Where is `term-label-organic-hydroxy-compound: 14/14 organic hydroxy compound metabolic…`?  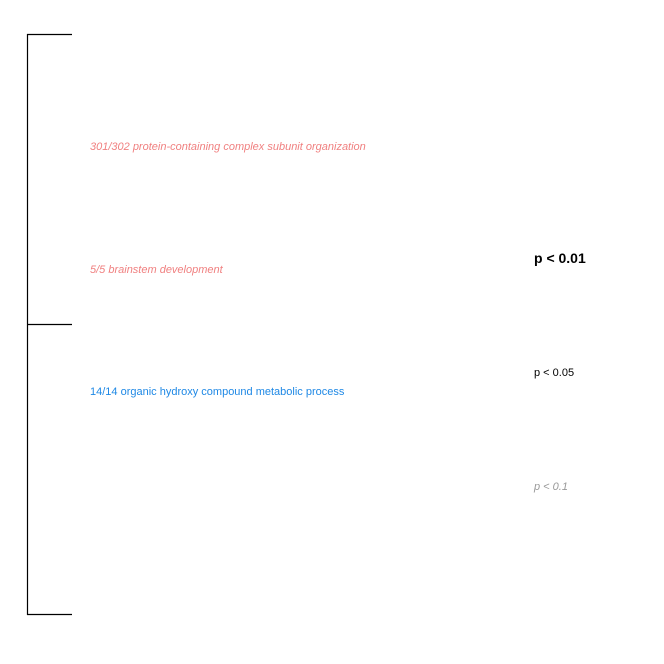 term-label-organic-hydroxy-compound: 14/14 organic hydroxy compound metabolic… is located at coordinates (217, 392).